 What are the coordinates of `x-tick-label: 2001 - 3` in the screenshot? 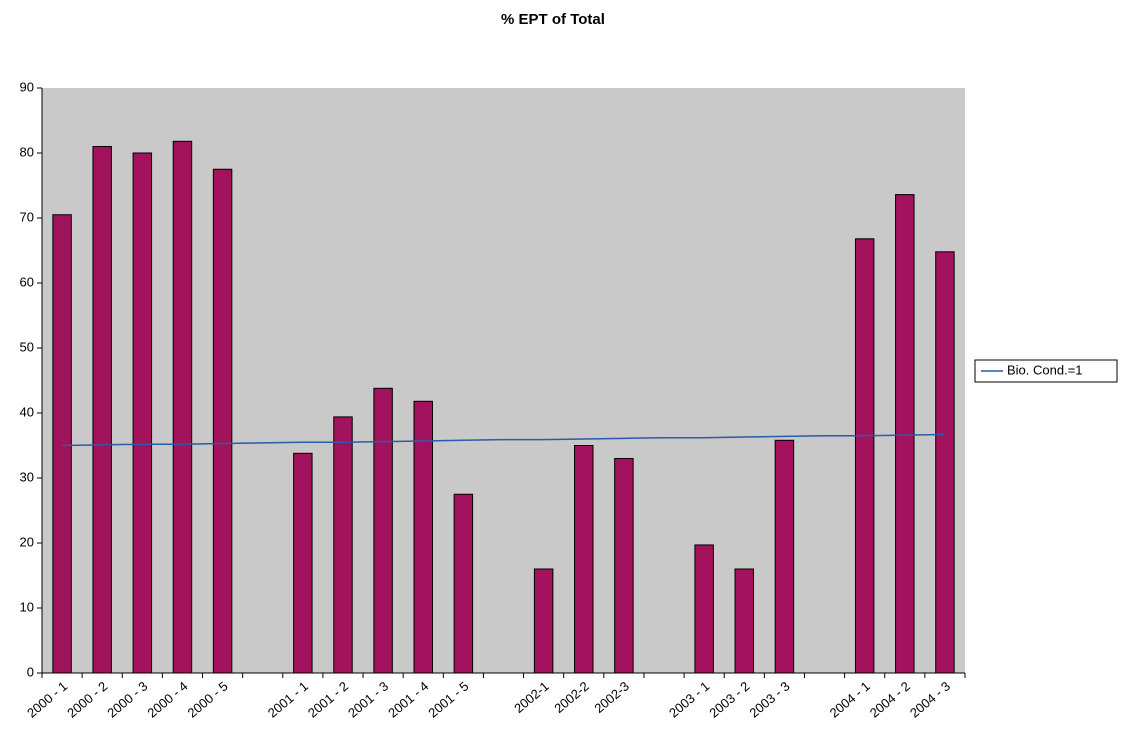 It's located at (368, 699).